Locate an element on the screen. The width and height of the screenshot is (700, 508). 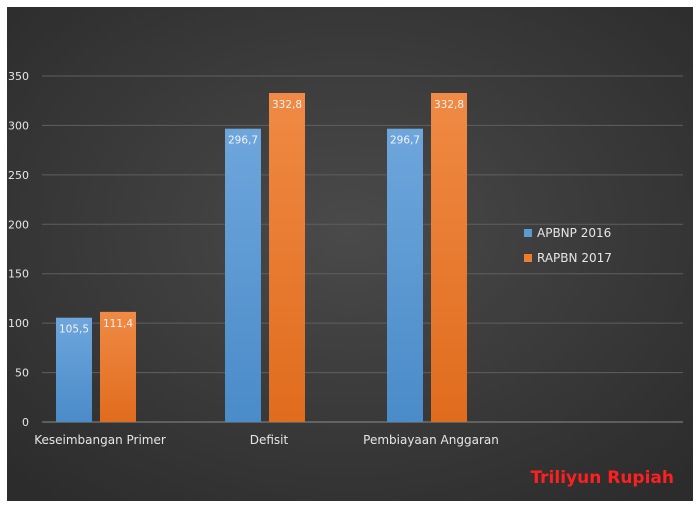
y-tick-label: 0 is located at coordinates (25, 422).